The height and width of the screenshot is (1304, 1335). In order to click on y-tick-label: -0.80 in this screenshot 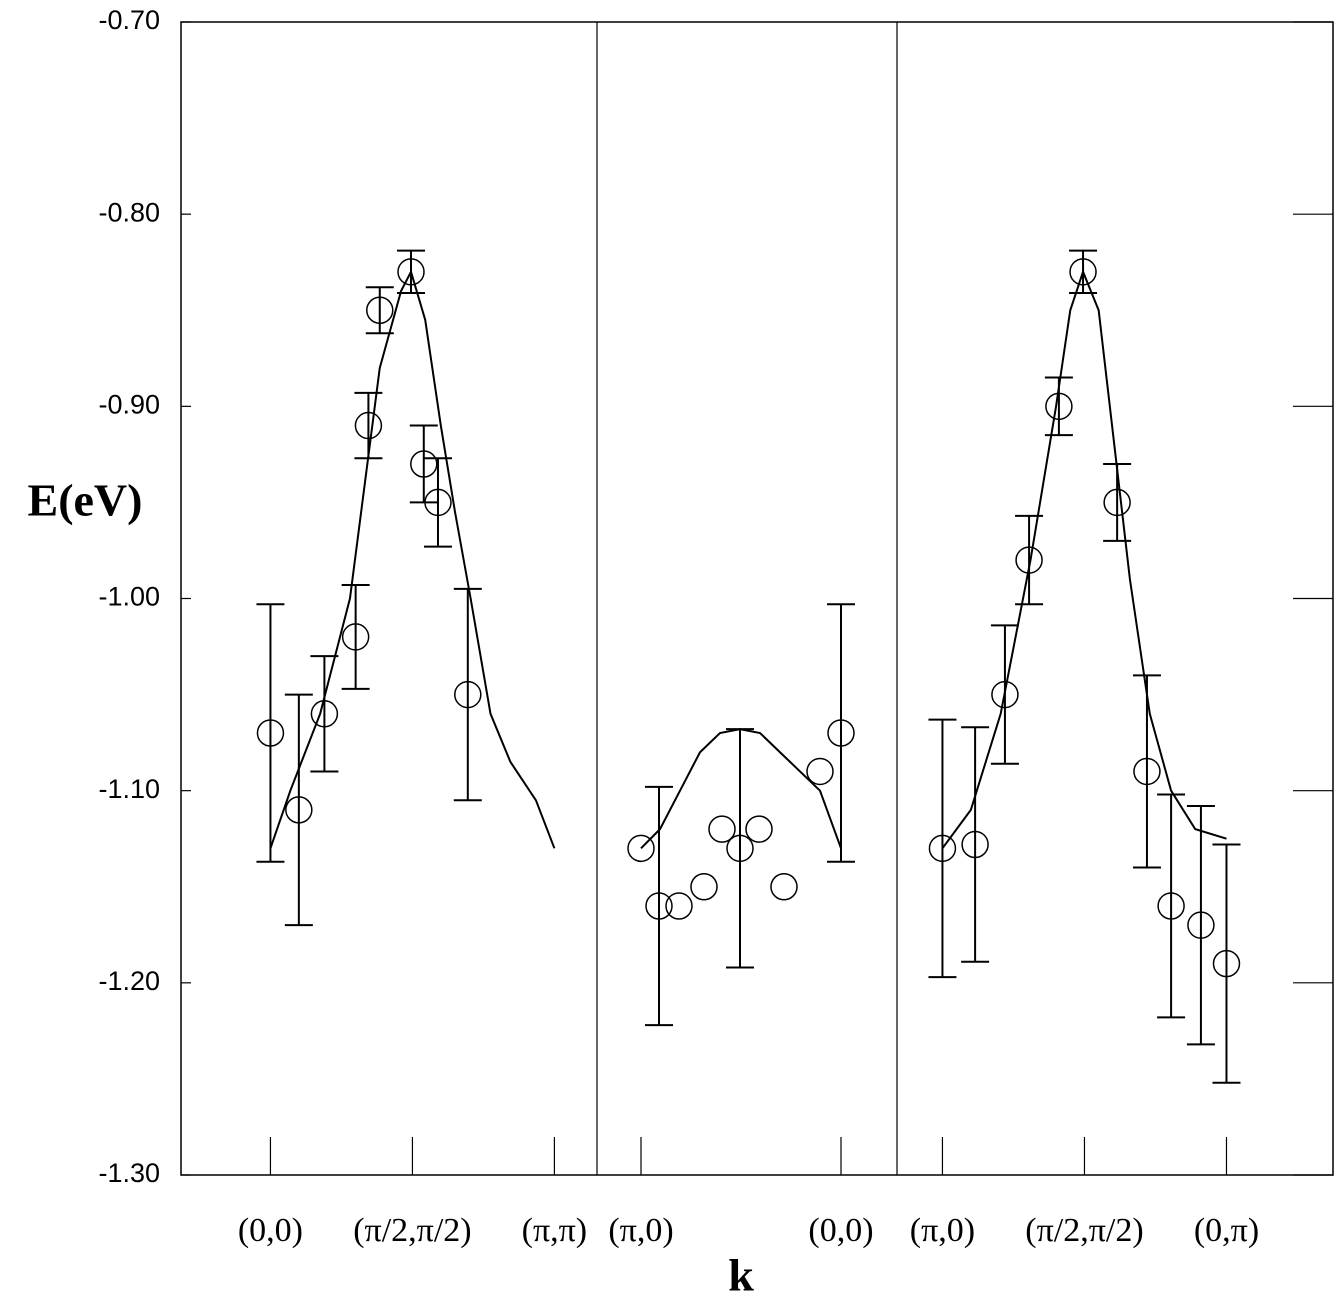, I will do `click(129, 212)`.